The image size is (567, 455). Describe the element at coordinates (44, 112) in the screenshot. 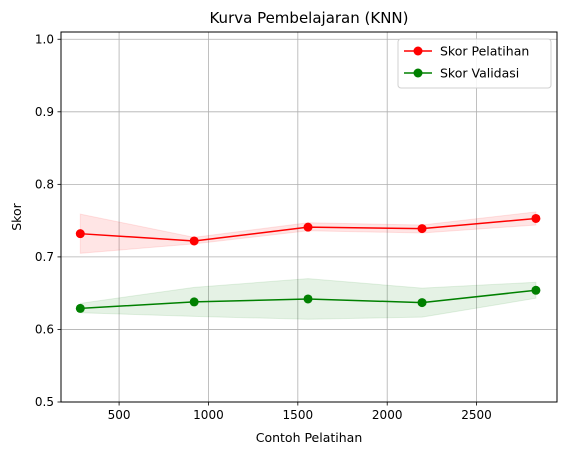

I see `y-tick-label: 0.9` at that location.